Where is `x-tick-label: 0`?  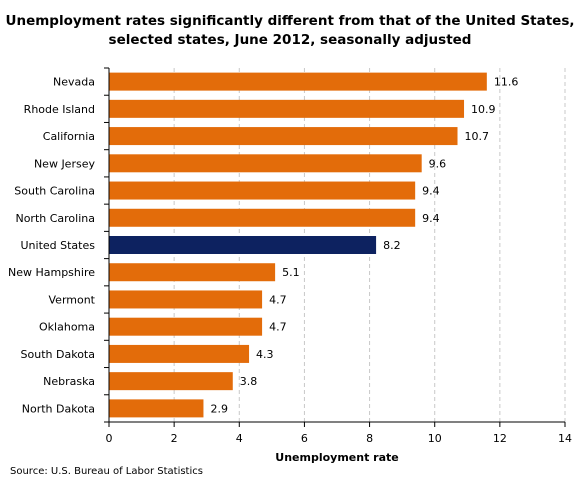 x-tick-label: 0 is located at coordinates (109, 438).